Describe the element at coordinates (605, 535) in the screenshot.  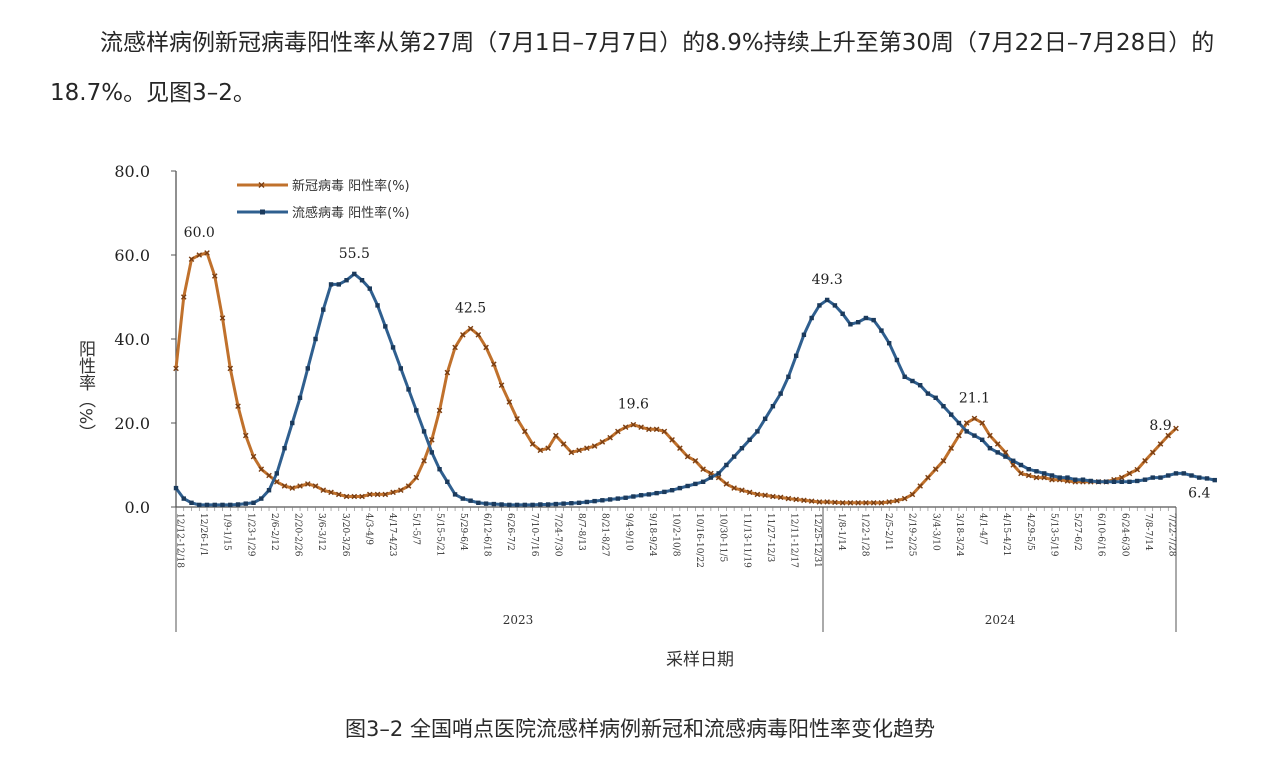
I see `x-tick-label: 8/21-8/27` at that location.